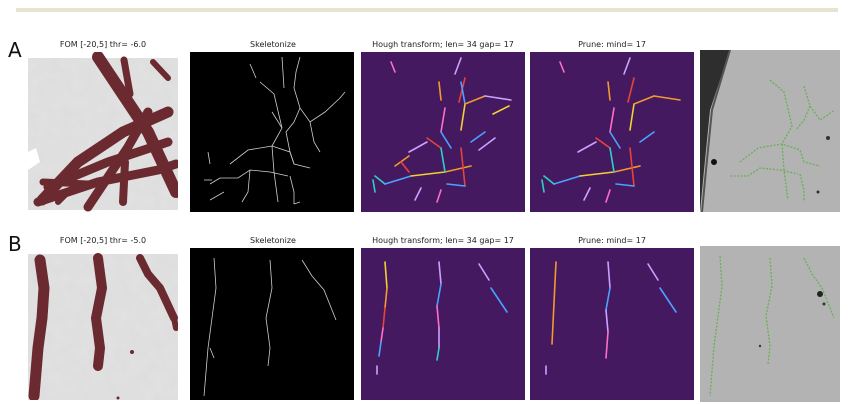 This screenshot has height=404, width=854. I want to click on hough-b, so click(443, 324).